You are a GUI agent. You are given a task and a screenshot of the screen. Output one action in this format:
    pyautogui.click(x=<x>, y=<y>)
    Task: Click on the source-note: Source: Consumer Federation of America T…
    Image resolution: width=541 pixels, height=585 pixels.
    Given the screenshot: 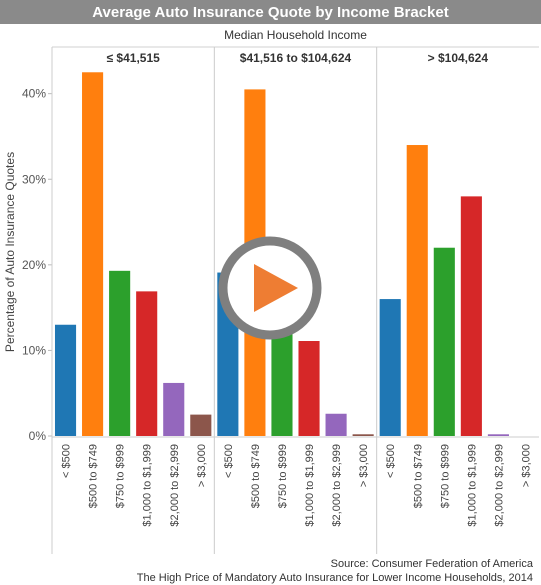 What is the action you would take?
    pyautogui.click(x=335, y=571)
    